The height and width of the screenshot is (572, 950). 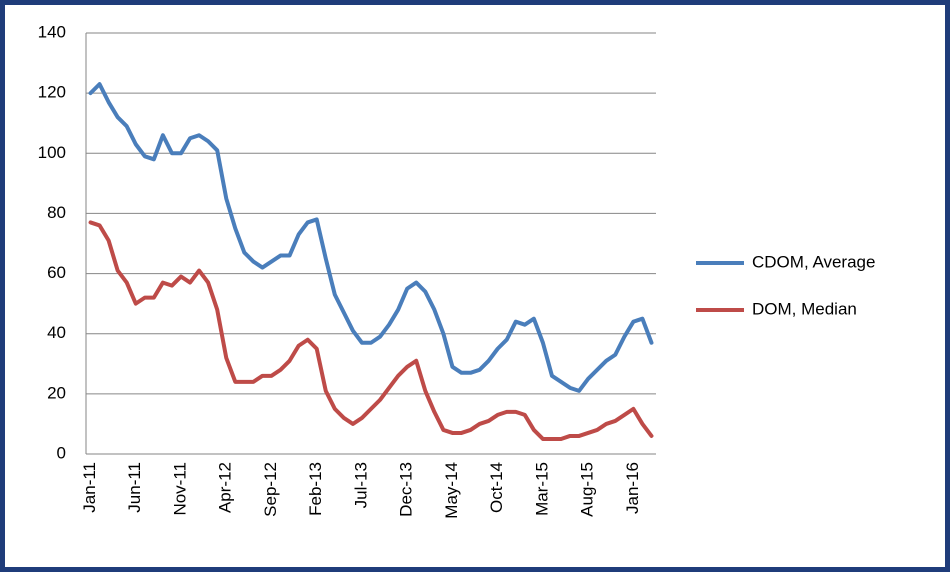 I want to click on x-tick-label: Apr-12, so click(x=225, y=487).